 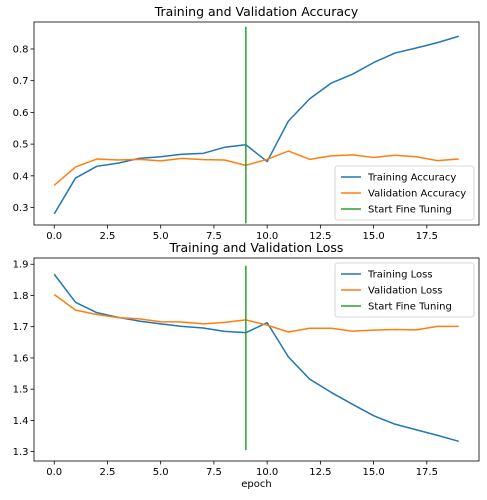 I want to click on y-tick-label: 0.4, so click(x=21, y=176).